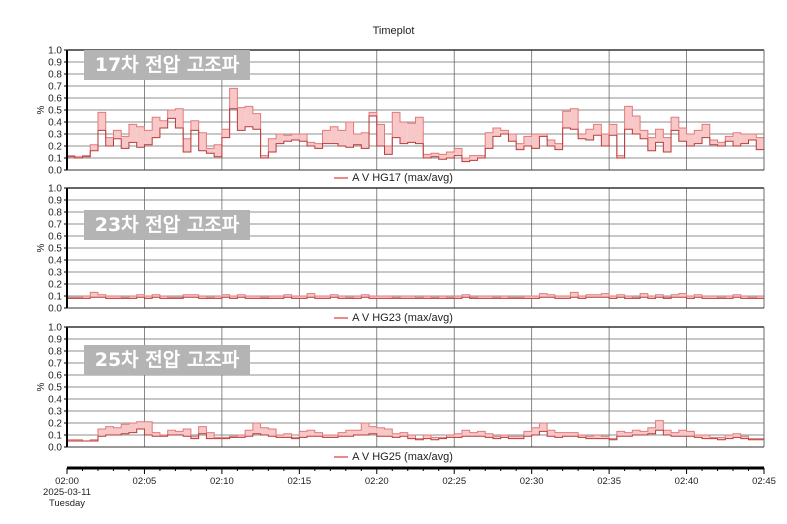 This screenshot has width=787, height=524. I want to click on time-tick-label: 02:30, so click(532, 481).